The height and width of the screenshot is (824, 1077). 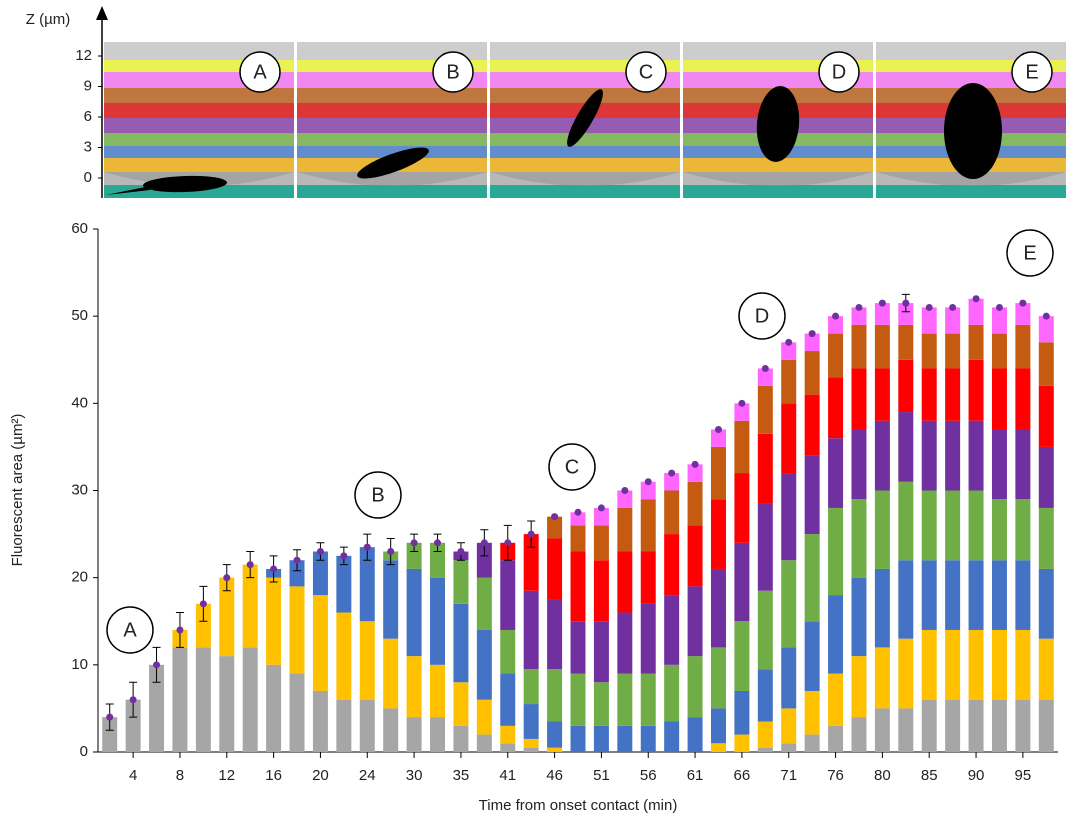 I want to click on x-tick-label: 85, so click(x=929, y=775).